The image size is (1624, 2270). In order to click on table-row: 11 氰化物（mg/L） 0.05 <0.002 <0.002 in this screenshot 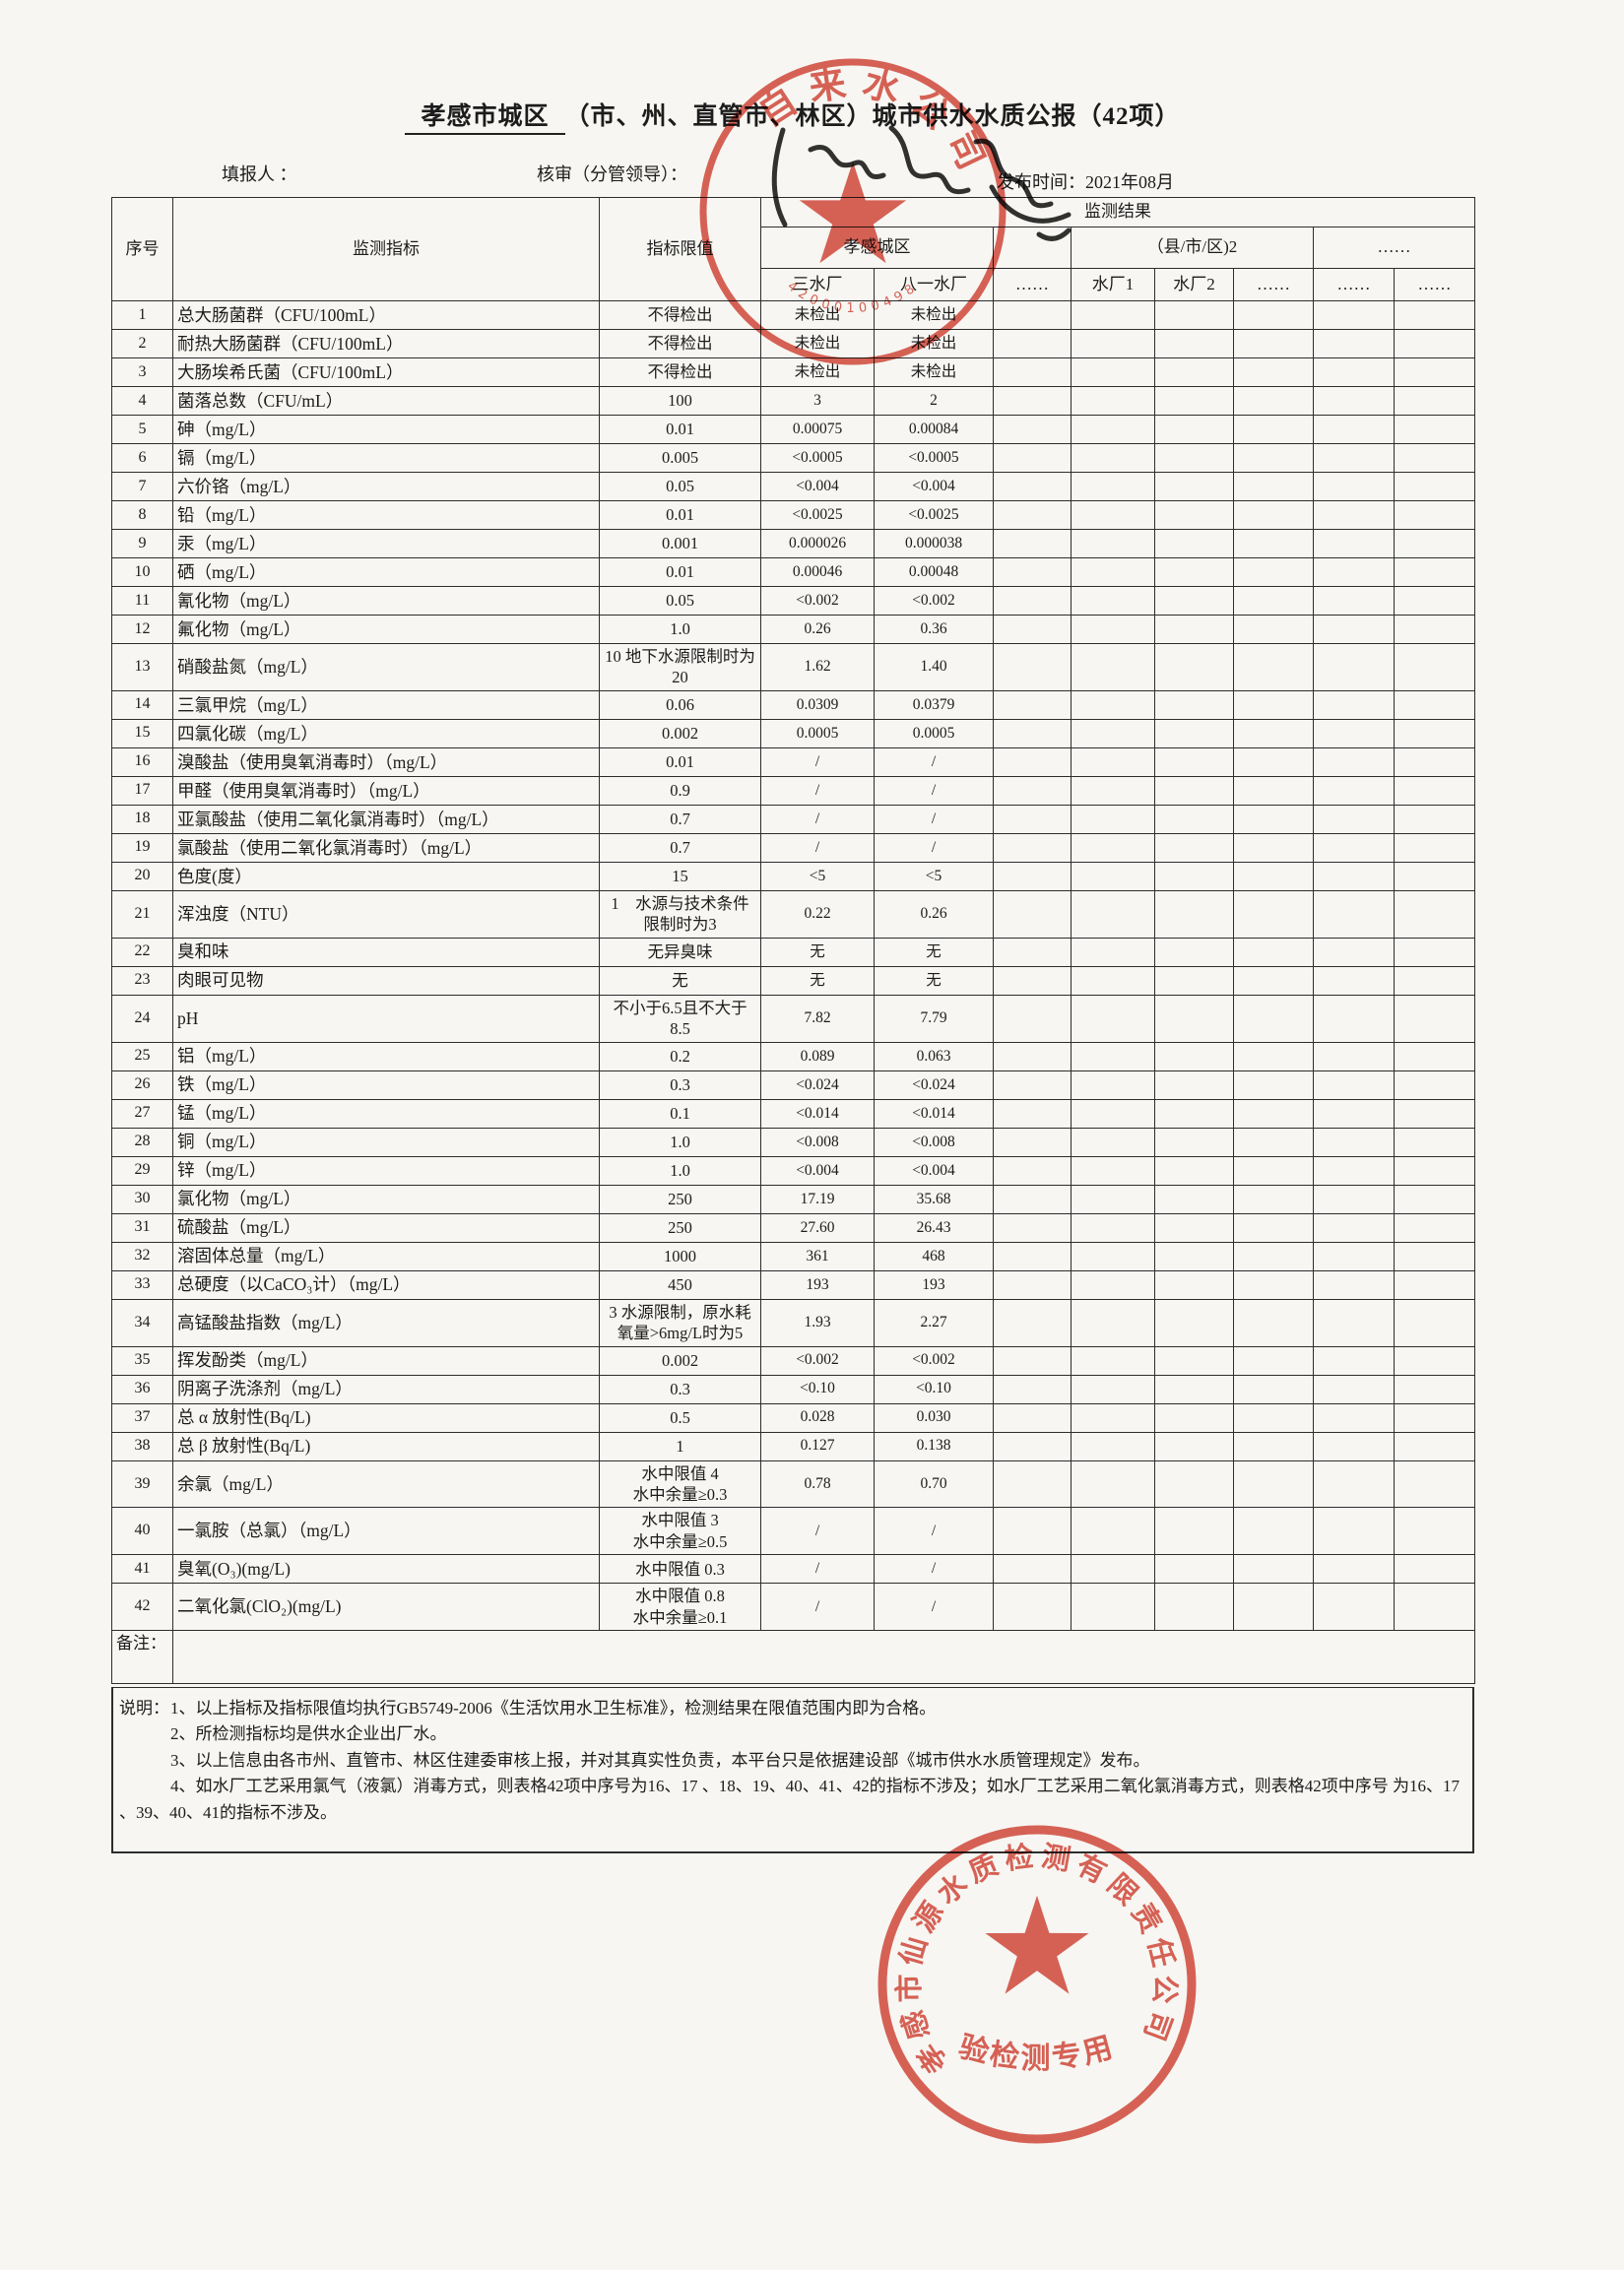, I will do `click(793, 601)`.